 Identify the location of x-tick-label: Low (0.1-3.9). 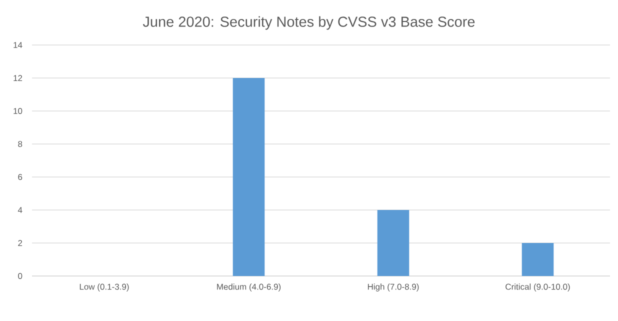
(104, 288).